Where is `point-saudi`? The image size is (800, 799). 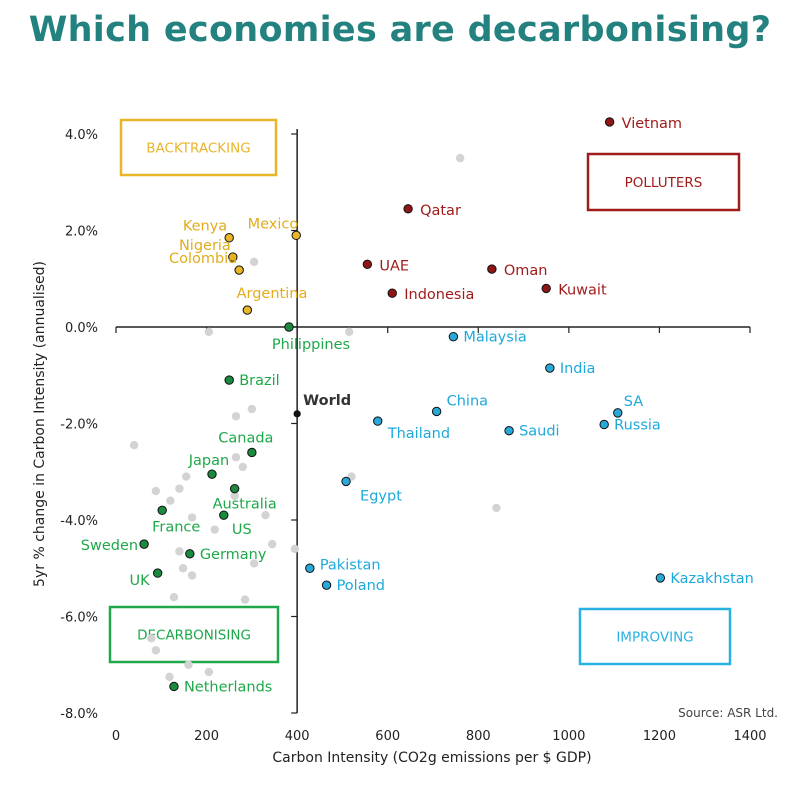
point-saudi is located at coordinates (509, 431).